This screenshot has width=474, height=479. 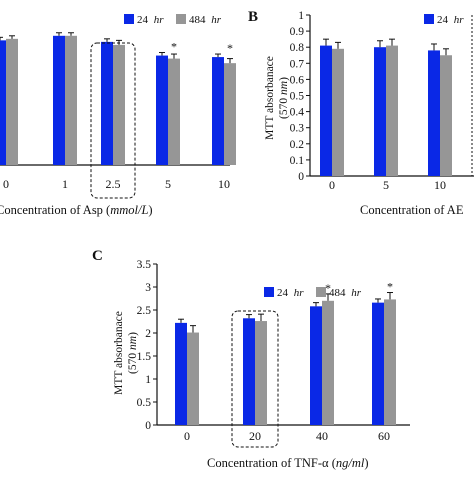 I want to click on legend-c: 24 hr 484 hr, so click(x=313, y=293).